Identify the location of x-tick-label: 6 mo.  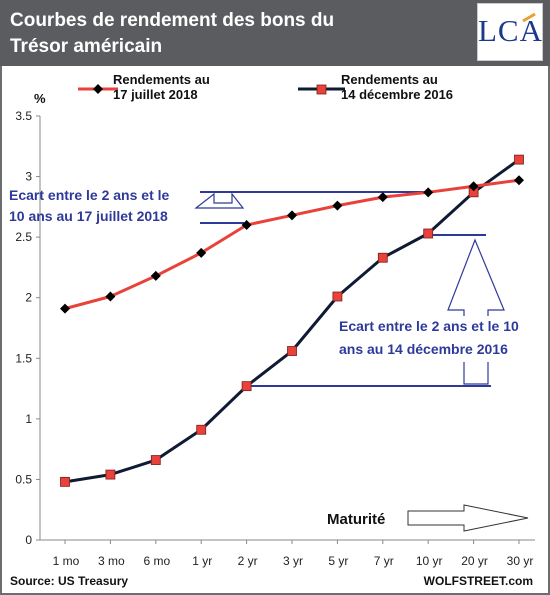
(156, 561).